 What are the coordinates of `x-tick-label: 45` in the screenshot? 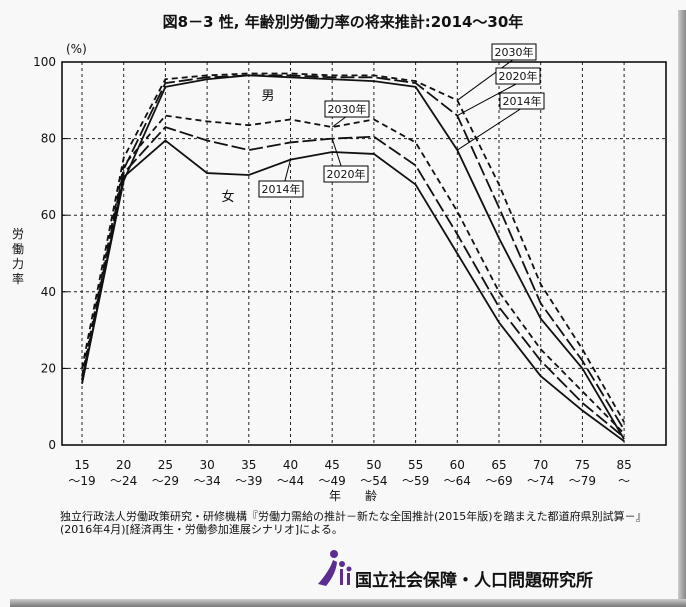 It's located at (332, 465).